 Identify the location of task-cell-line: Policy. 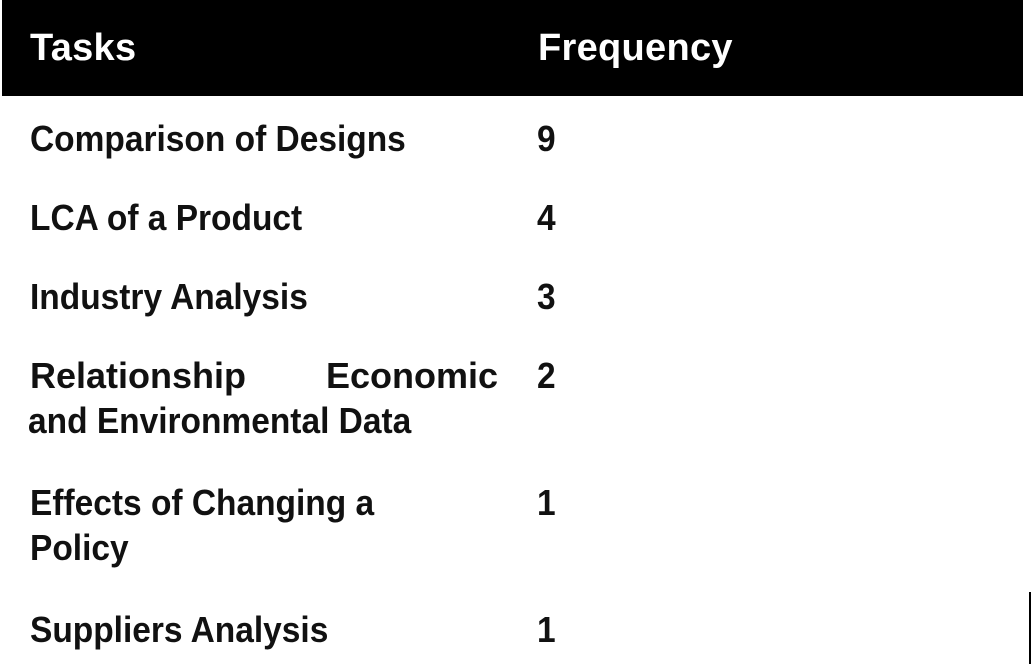
(79, 547).